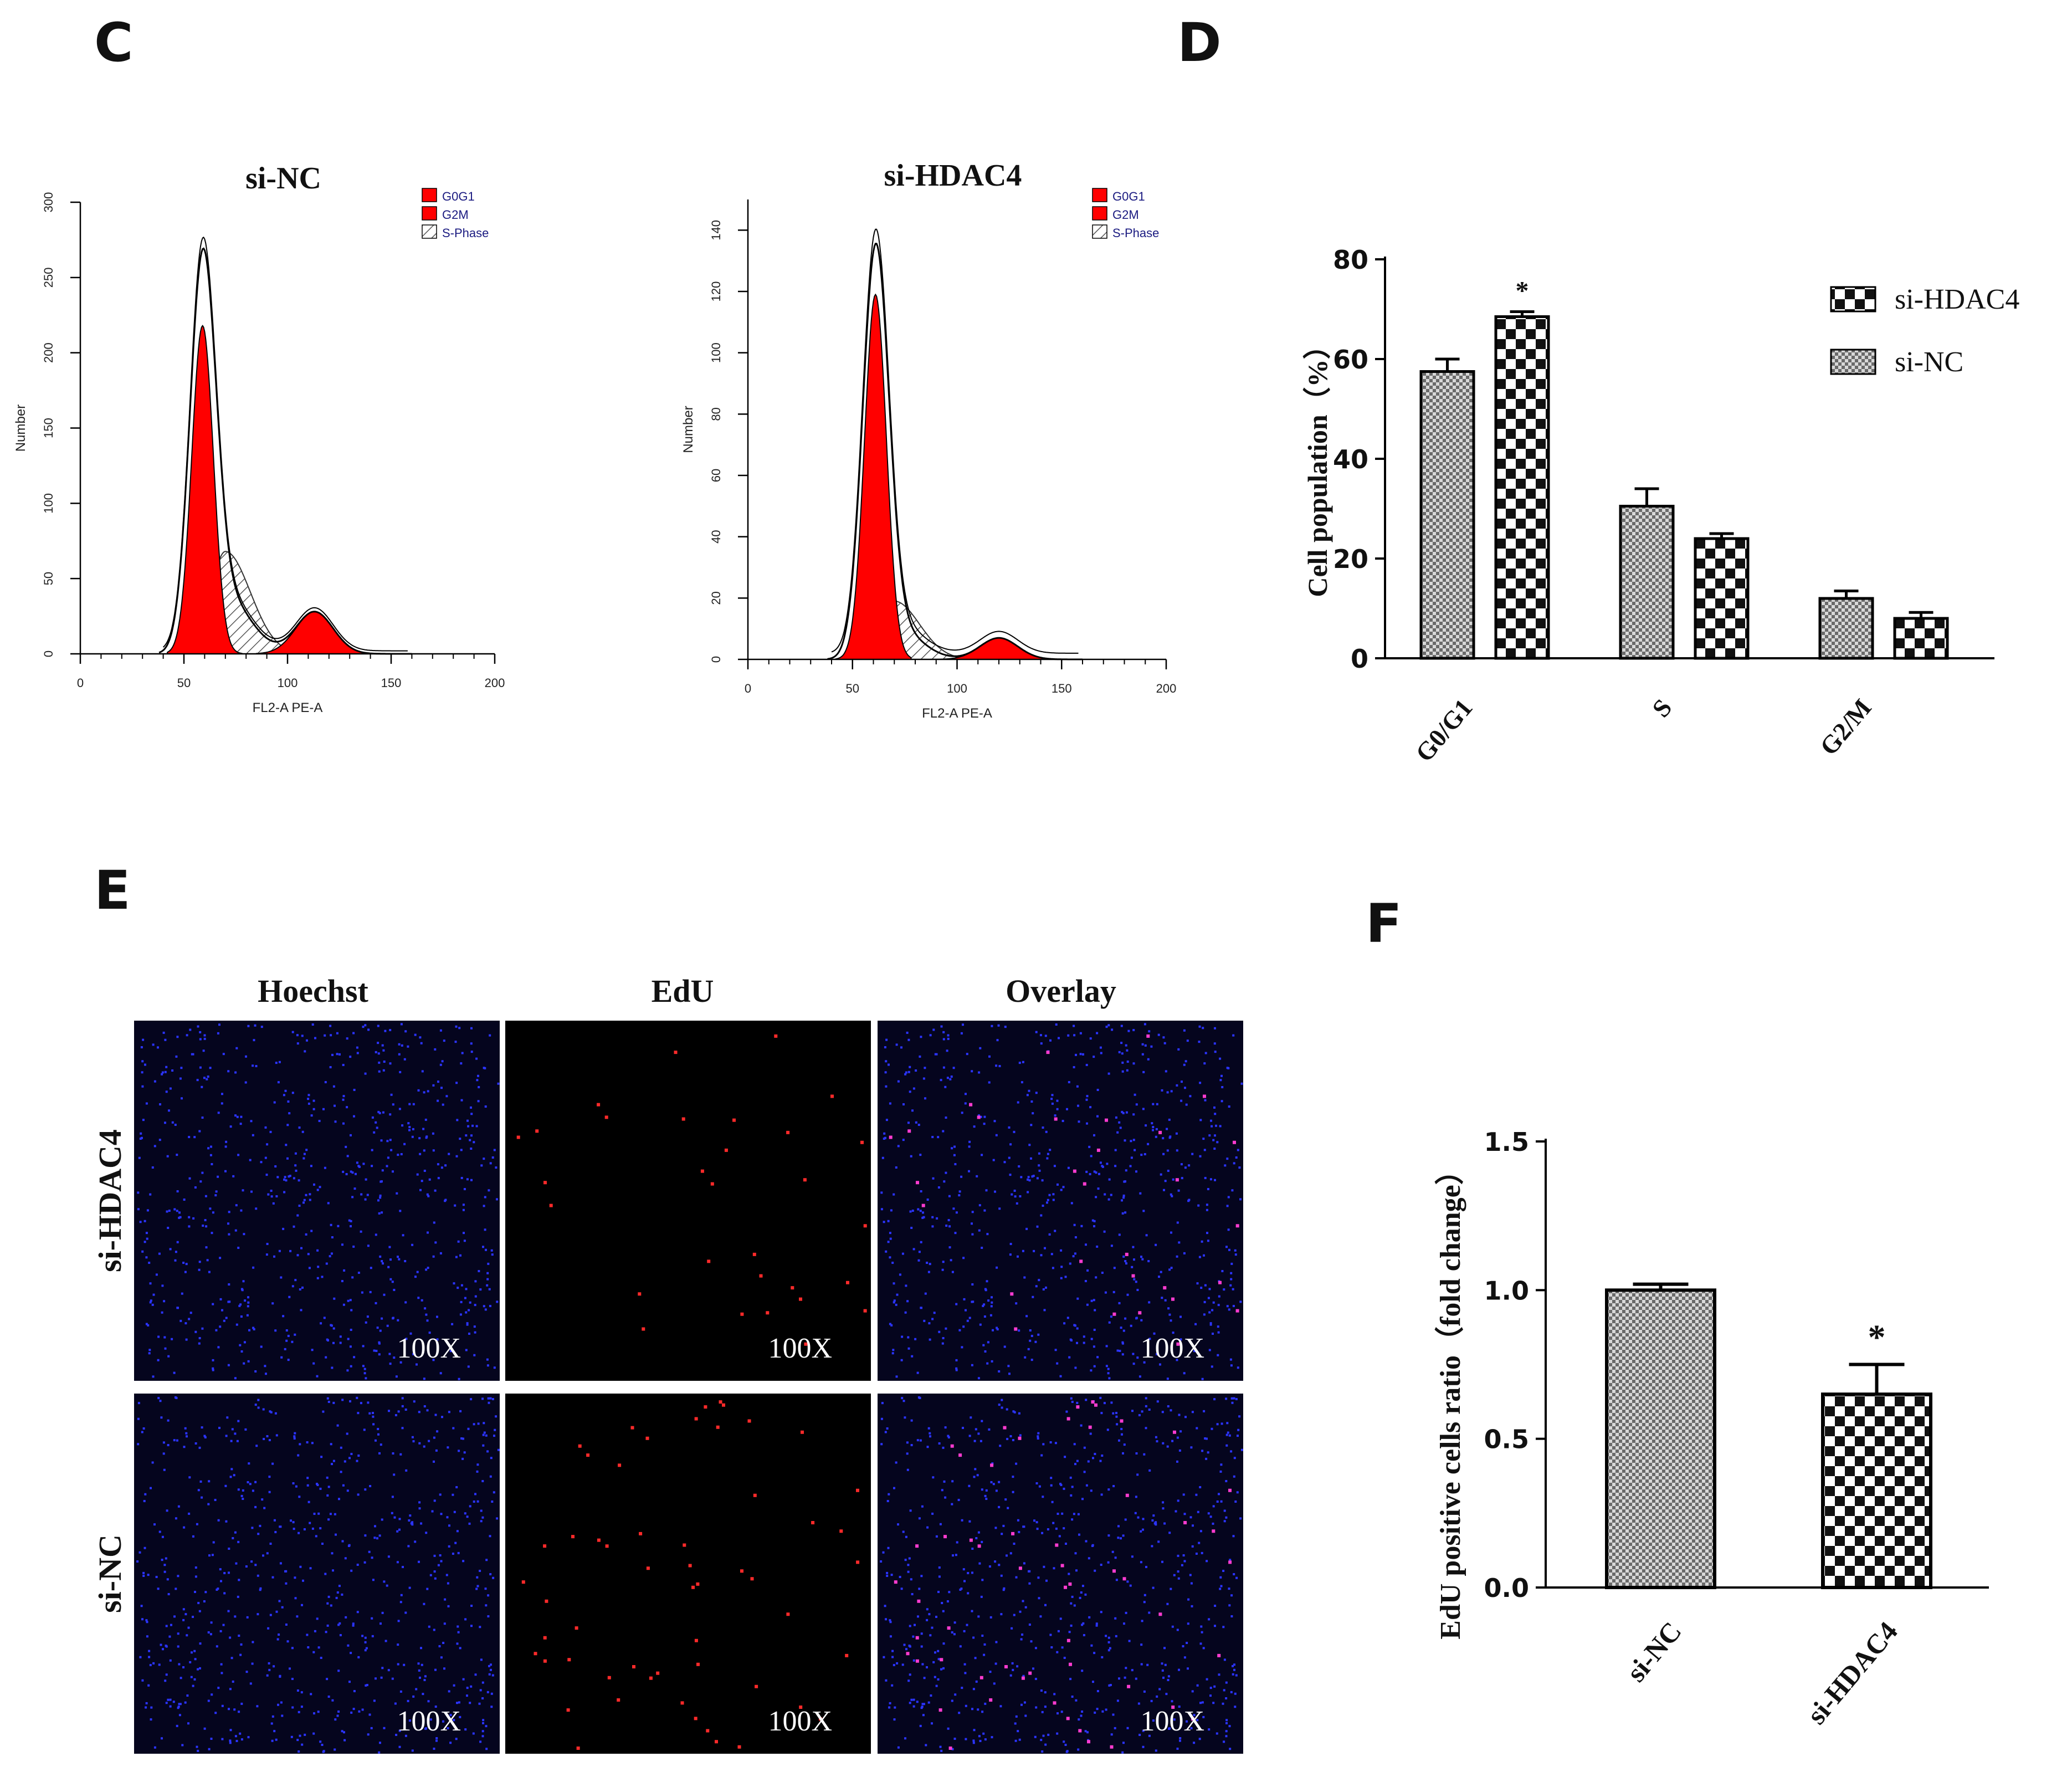 This screenshot has width=2072, height=1777. I want to click on total-histogram-outline, so click(955, 452).